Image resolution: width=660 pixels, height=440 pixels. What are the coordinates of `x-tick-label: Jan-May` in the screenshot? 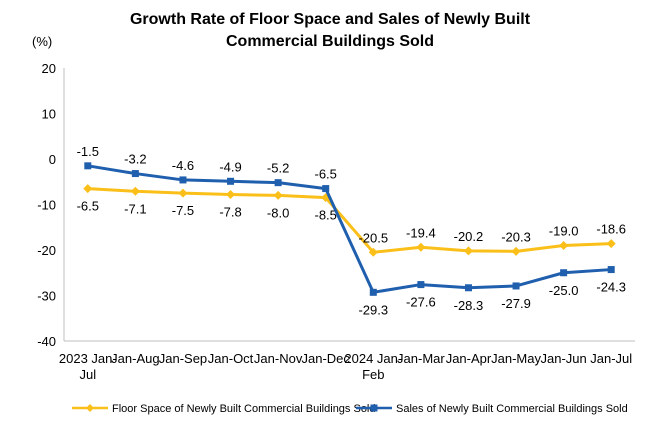 It's located at (516, 358).